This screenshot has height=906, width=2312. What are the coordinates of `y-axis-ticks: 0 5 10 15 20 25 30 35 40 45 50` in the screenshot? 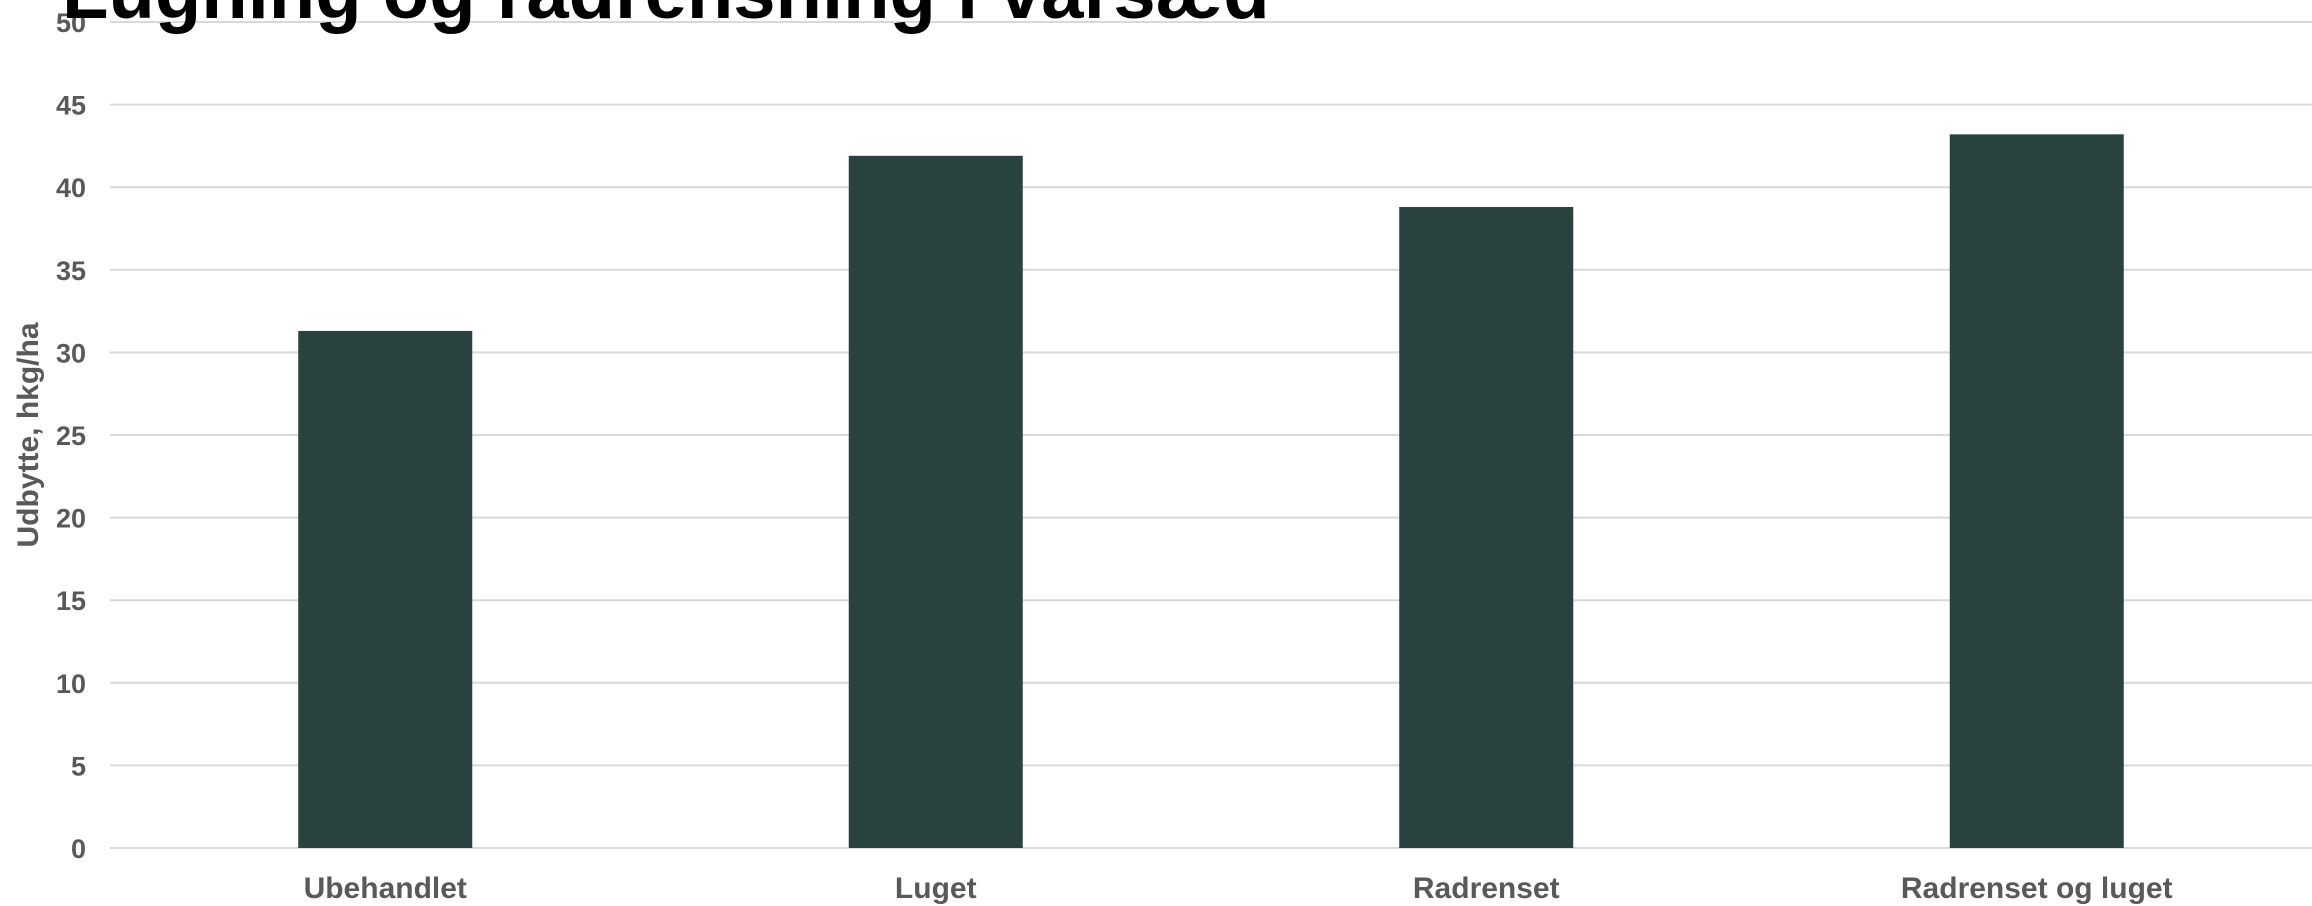 It's located at (71, 436).